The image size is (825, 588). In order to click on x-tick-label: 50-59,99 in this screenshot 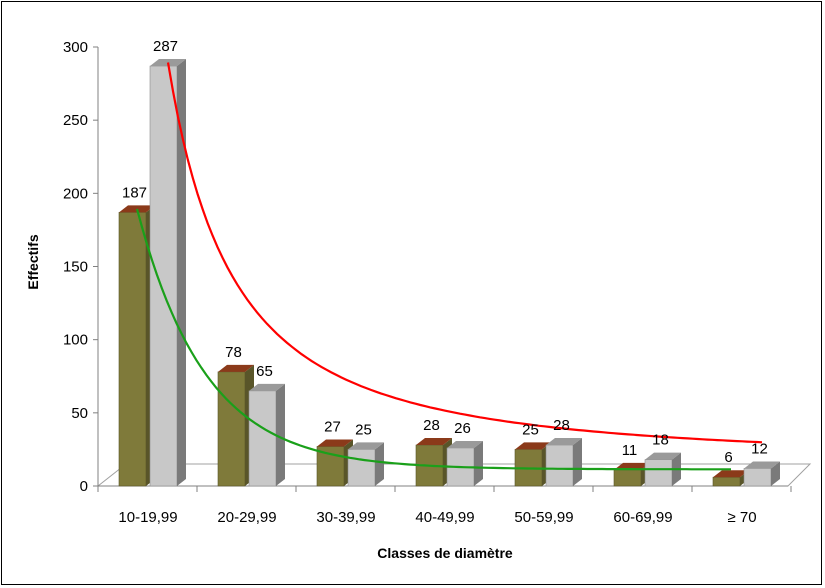, I will do `click(543, 517)`.